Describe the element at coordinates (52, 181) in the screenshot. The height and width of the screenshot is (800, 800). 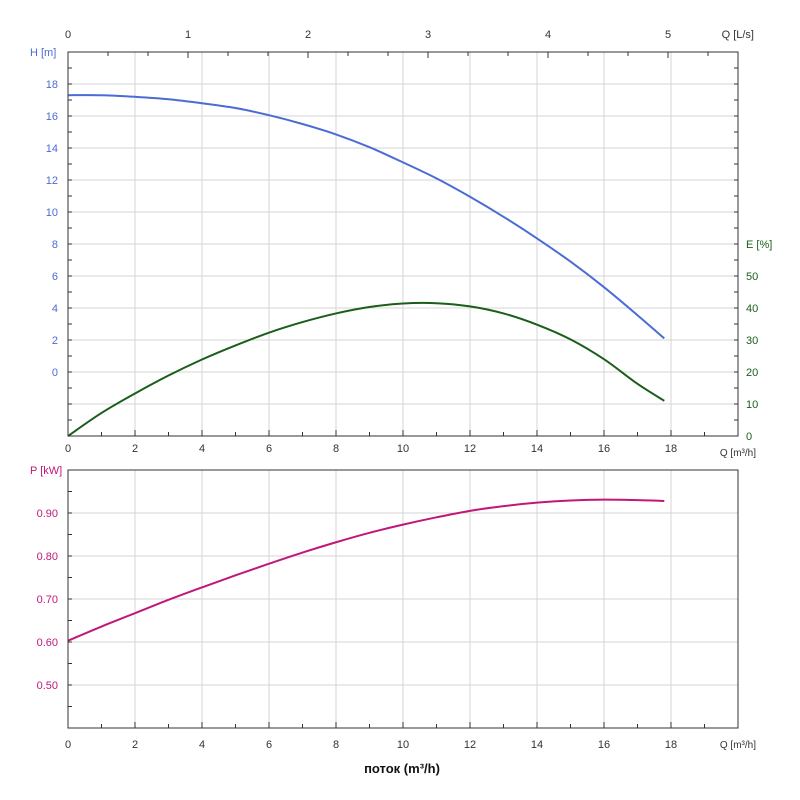
I see `y-tick-label: 12` at that location.